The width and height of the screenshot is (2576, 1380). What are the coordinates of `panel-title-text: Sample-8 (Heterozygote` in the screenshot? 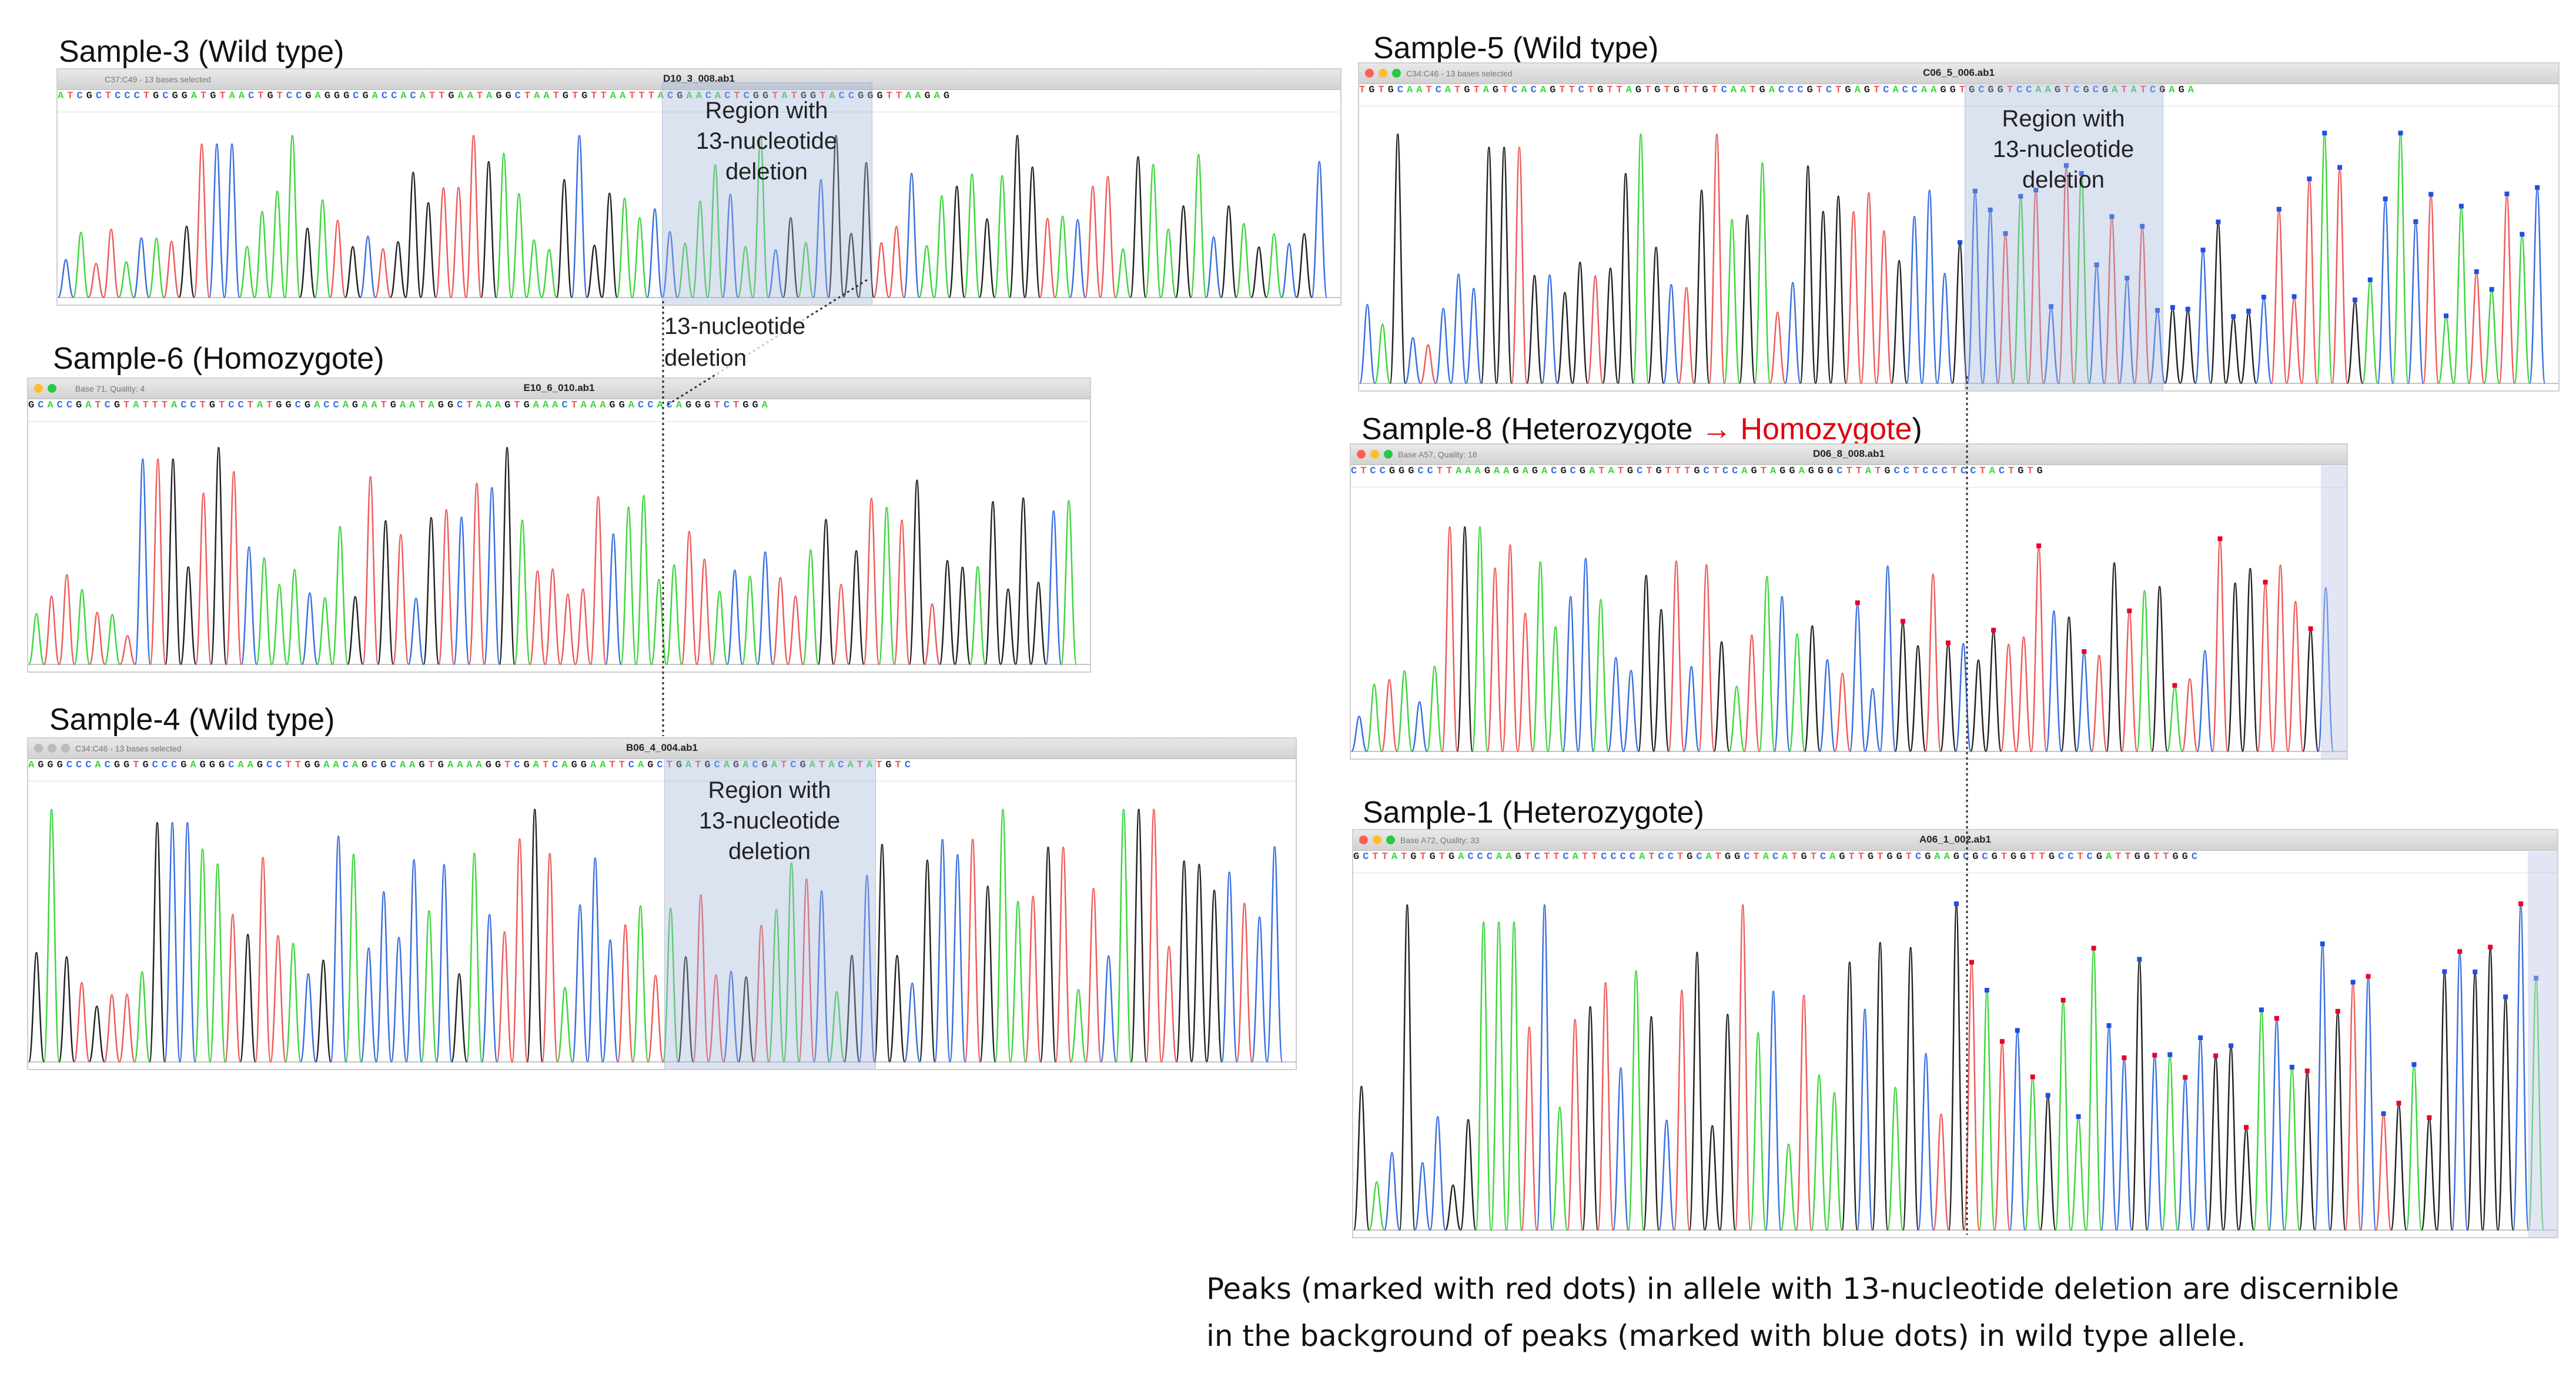 It's located at (1531, 429).